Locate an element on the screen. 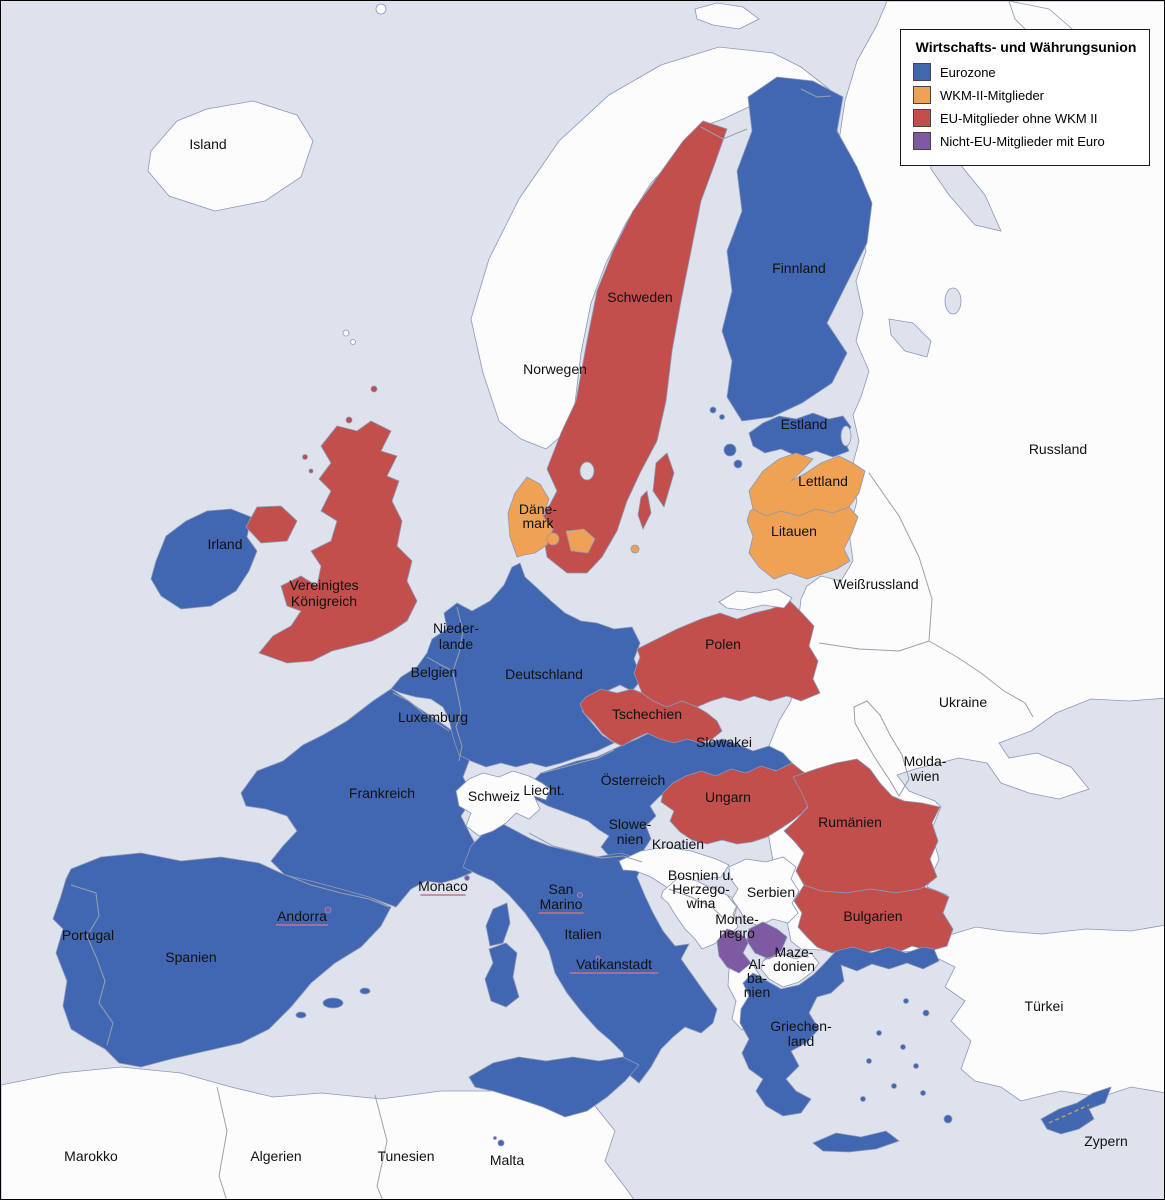 This screenshot has height=1200, width=1165. eurozone-label: Eurozone is located at coordinates (968, 72).